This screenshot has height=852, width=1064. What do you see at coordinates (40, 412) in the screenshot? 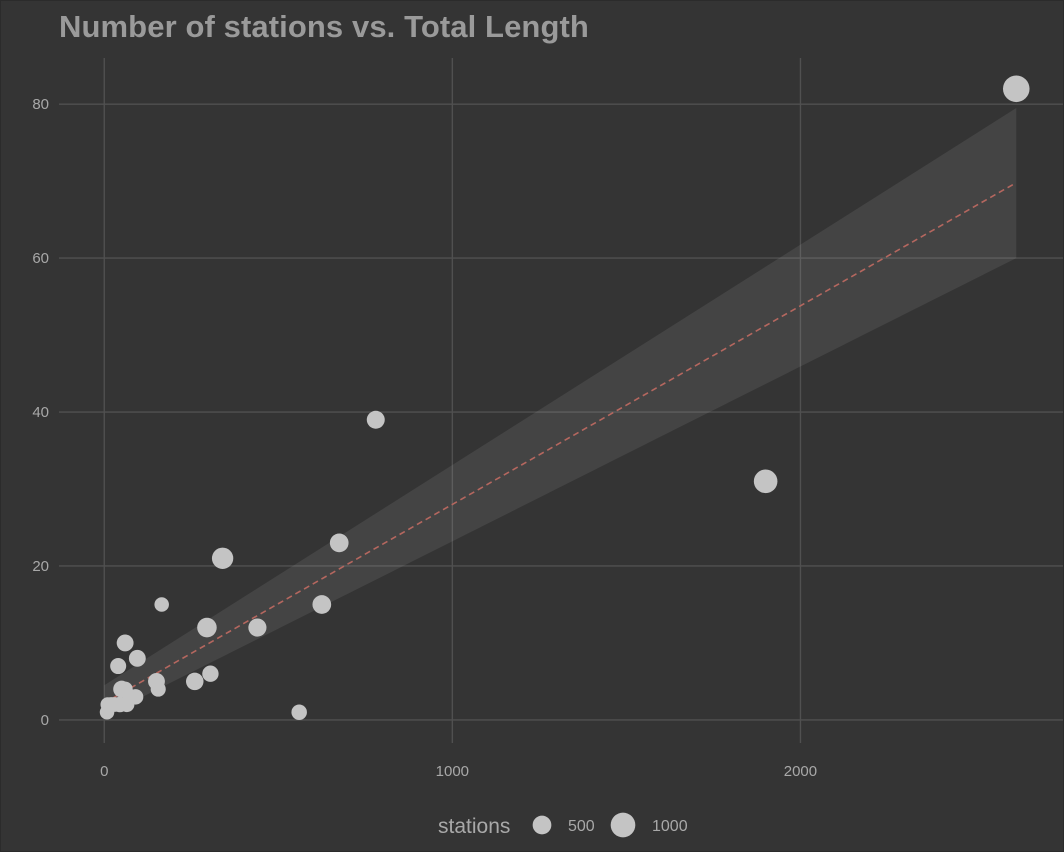
I see `y-tick-label: 40` at bounding box center [40, 412].